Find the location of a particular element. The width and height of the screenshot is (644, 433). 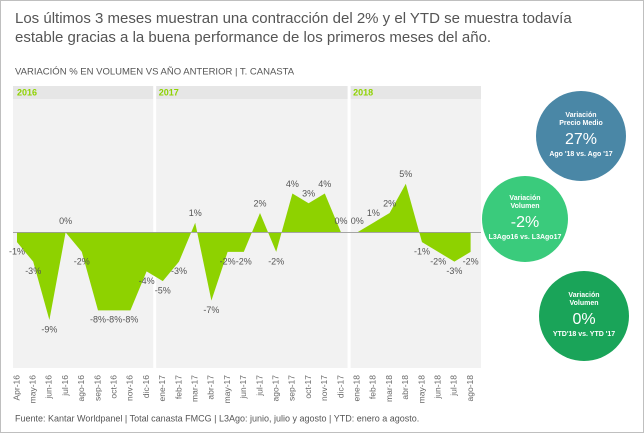

x-tick-label: may-16 is located at coordinates (32, 389).